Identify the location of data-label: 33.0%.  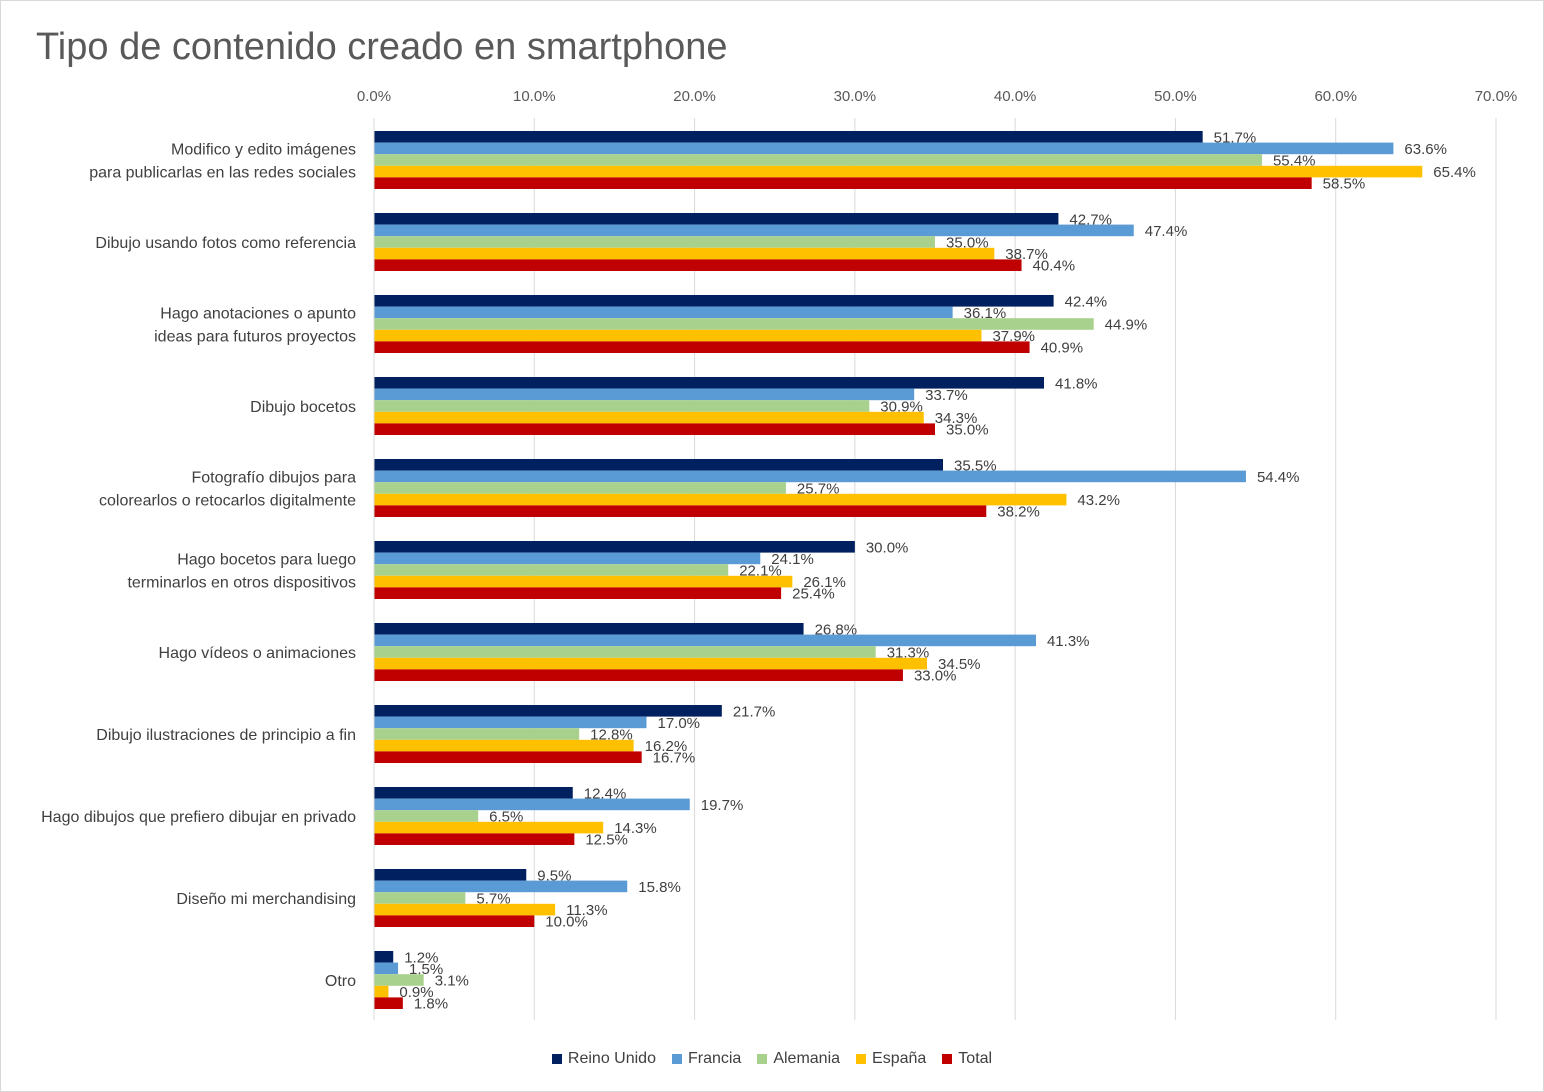
(935, 676).